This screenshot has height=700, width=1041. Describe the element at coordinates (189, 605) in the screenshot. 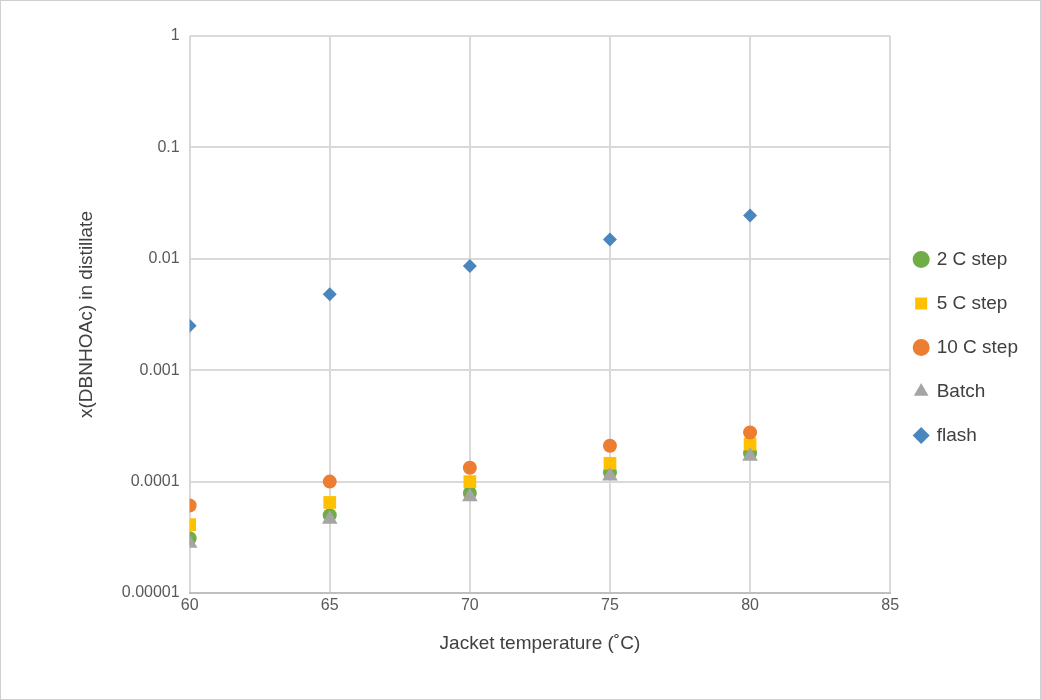

I see `x-tick-label: 60` at that location.